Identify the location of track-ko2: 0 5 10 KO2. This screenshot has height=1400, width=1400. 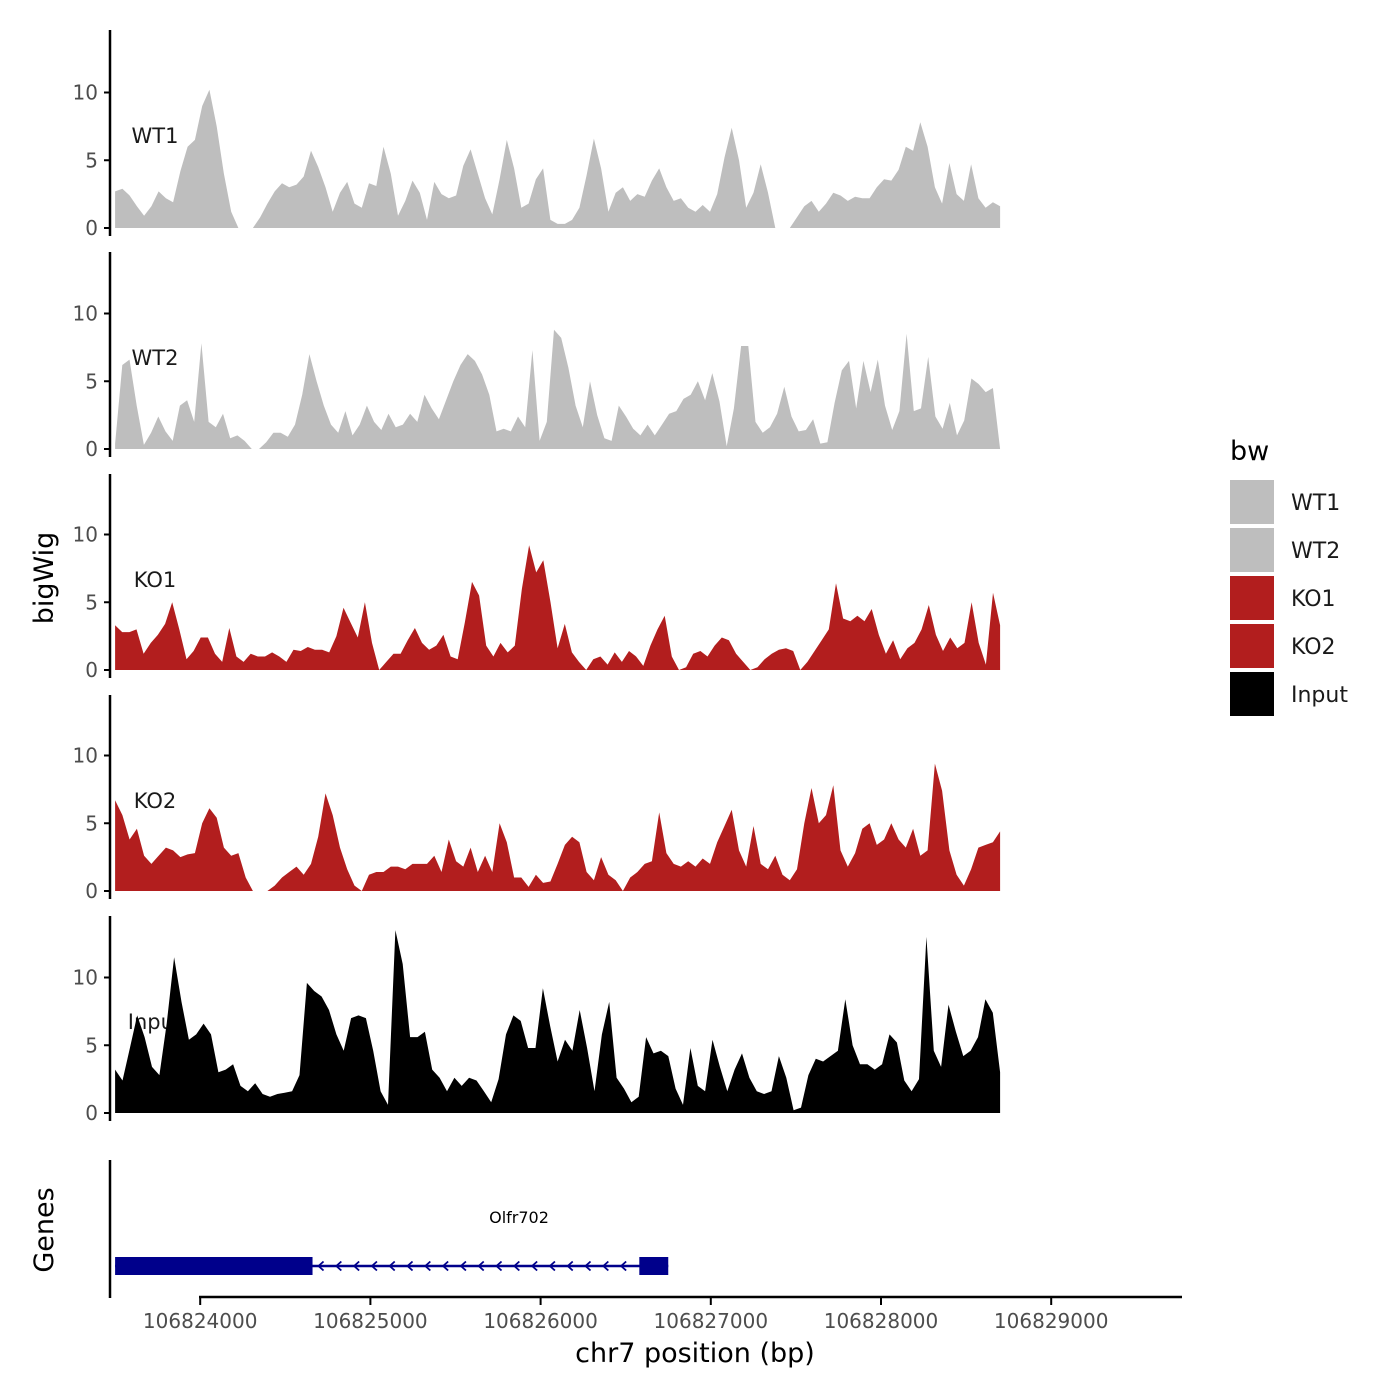
(537, 799).